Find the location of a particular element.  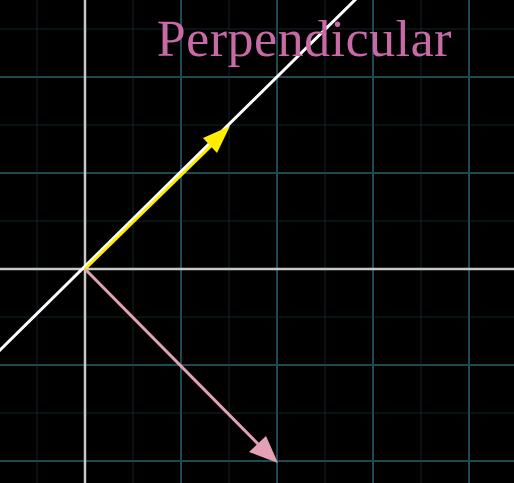

pink-vector-shaft is located at coordinates (173, 358).